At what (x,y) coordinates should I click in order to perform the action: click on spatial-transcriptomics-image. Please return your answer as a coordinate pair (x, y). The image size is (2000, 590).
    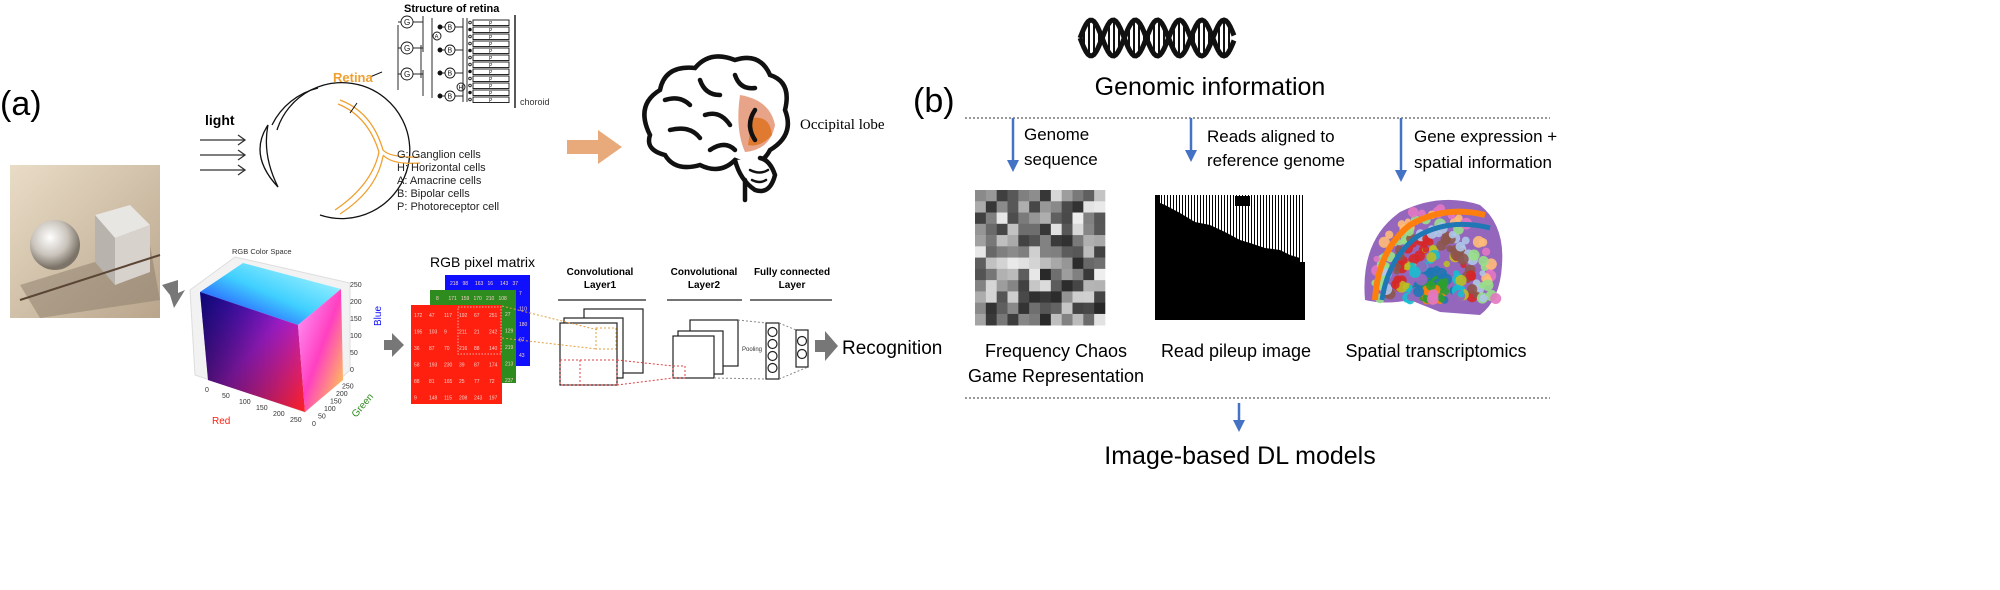
    Looking at the image, I should click on (1433, 257).